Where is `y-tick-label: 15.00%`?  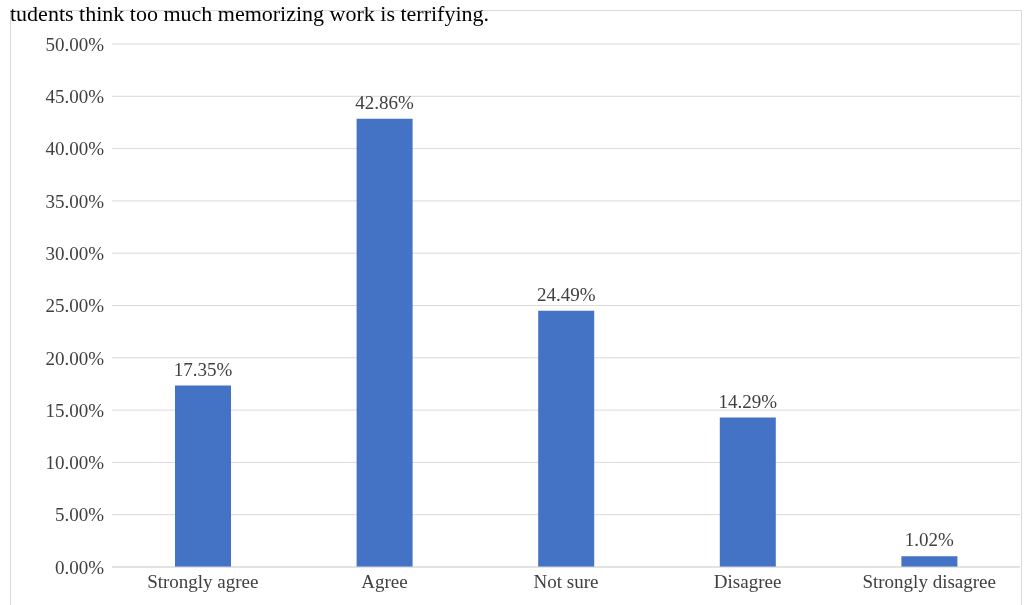 y-tick-label: 15.00% is located at coordinates (75, 410).